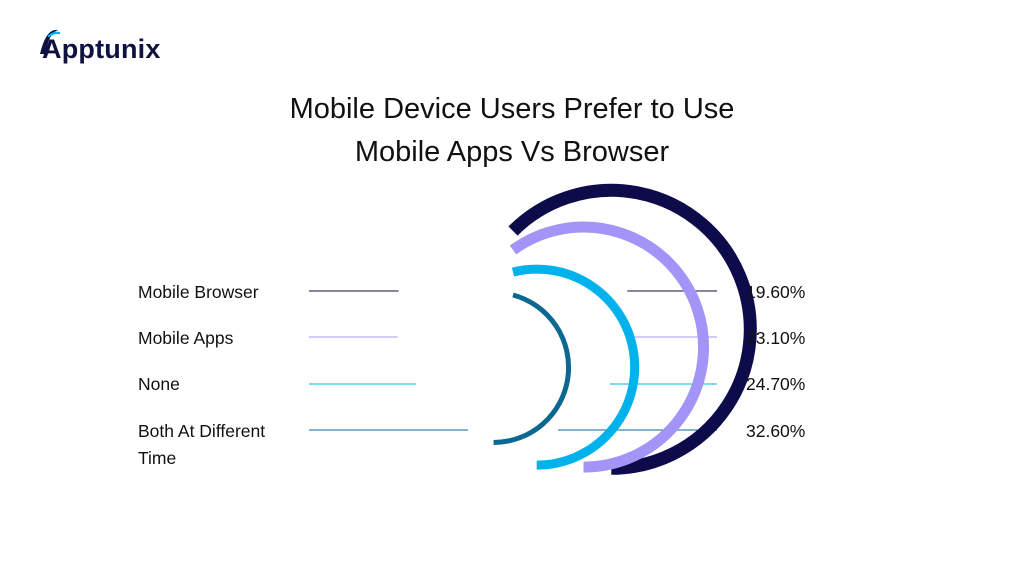 This screenshot has width=1024, height=576. I want to click on value-label-mobile-apps: 23.10%, so click(776, 338).